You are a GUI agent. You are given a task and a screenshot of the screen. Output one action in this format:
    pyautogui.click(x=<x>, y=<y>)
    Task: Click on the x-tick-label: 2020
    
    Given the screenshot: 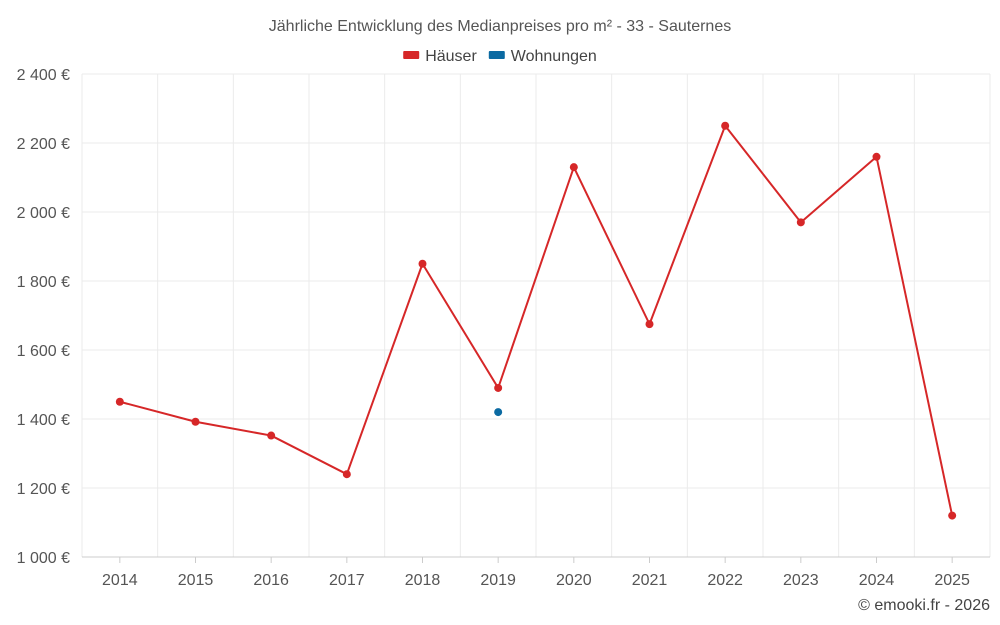 What is the action you would take?
    pyautogui.click(x=574, y=580)
    